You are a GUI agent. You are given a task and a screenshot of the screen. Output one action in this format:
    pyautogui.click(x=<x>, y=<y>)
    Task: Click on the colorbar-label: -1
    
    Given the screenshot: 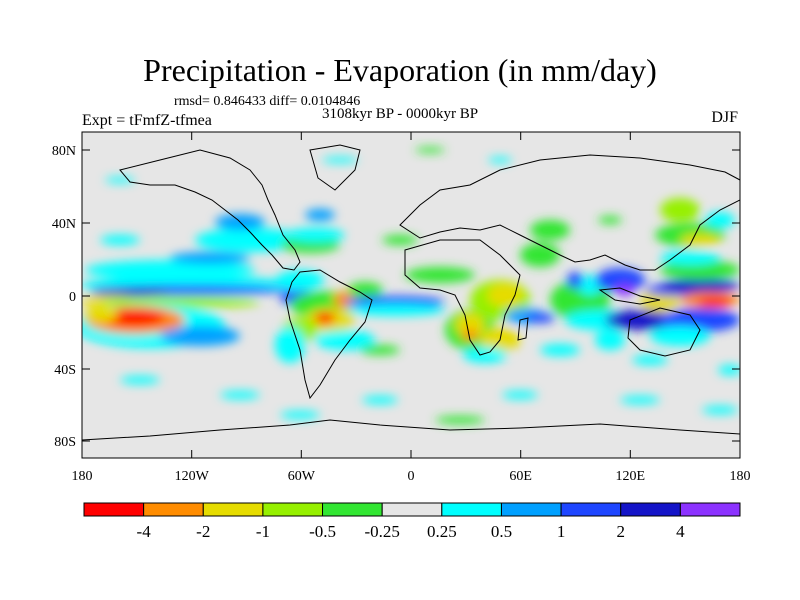 What is the action you would take?
    pyautogui.click(x=263, y=531)
    